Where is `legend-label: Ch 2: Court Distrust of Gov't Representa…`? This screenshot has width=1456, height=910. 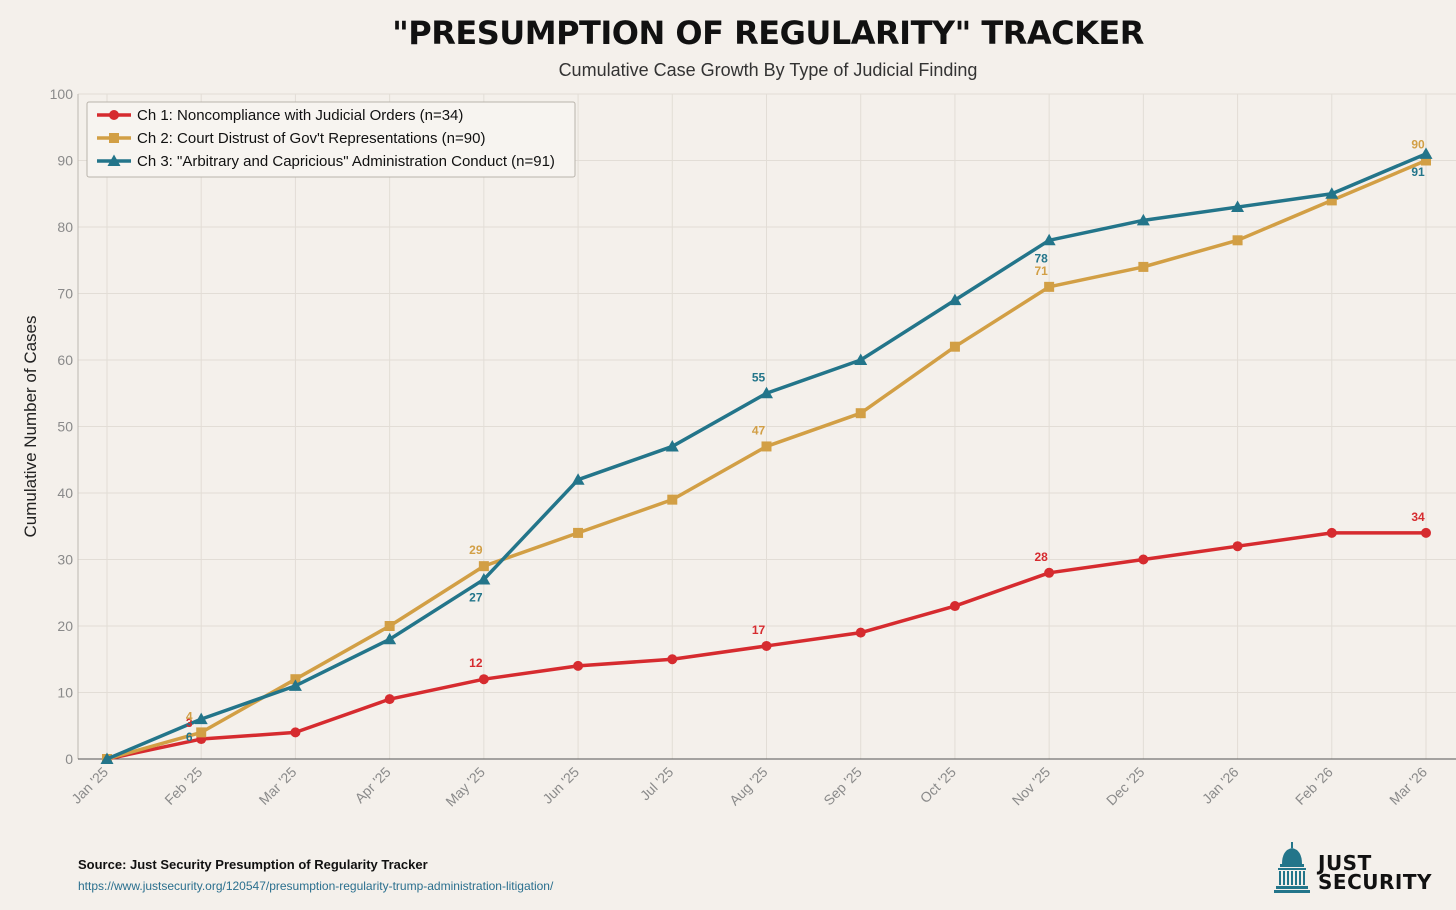
legend-label: Ch 2: Court Distrust of Gov't Representa… is located at coordinates (311, 138).